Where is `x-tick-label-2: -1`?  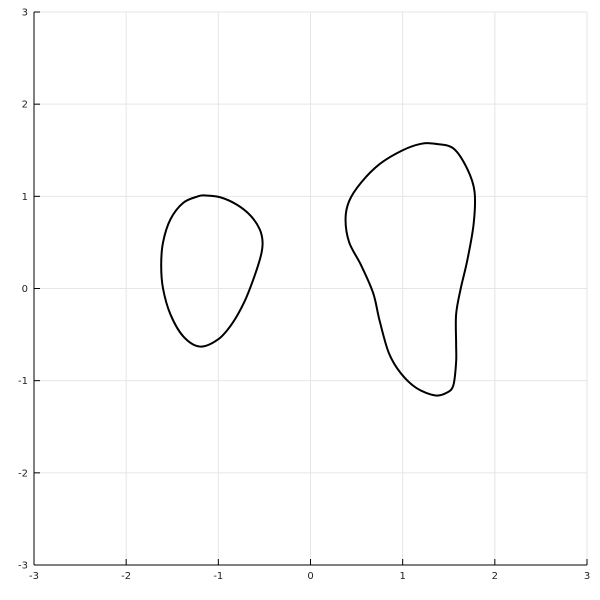 x-tick-label-2: -1 is located at coordinates (218, 576).